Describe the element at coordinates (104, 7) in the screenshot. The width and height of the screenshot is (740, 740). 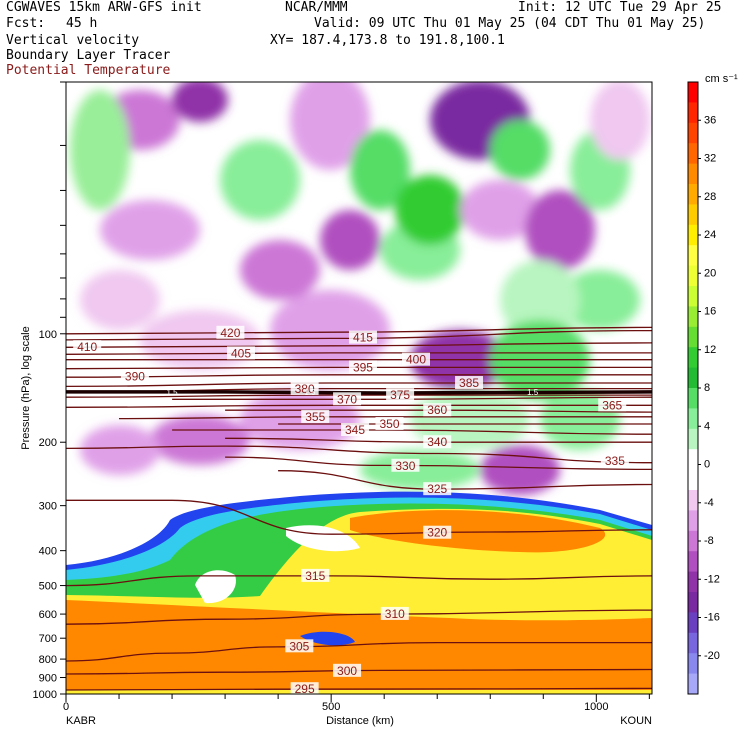
I see `header-model: CGWAVES 15km ARW-GFS init` at that location.